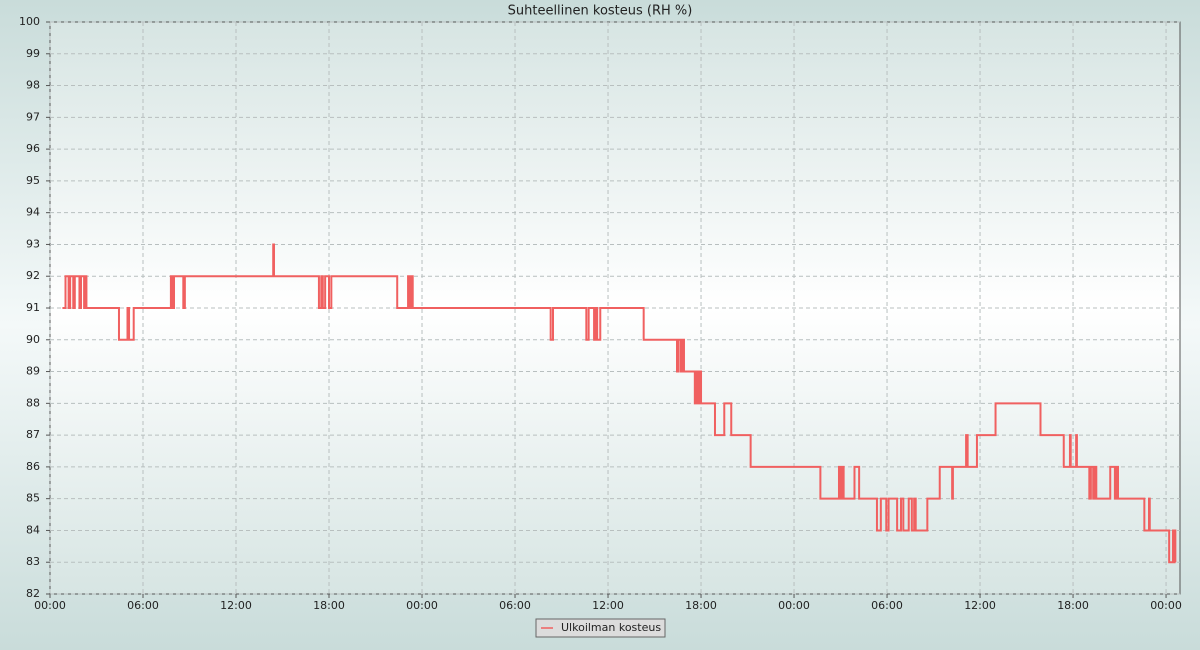 The height and width of the screenshot is (650, 1200). What do you see at coordinates (33, 466) in the screenshot?
I see `y-tick-label: 86` at bounding box center [33, 466].